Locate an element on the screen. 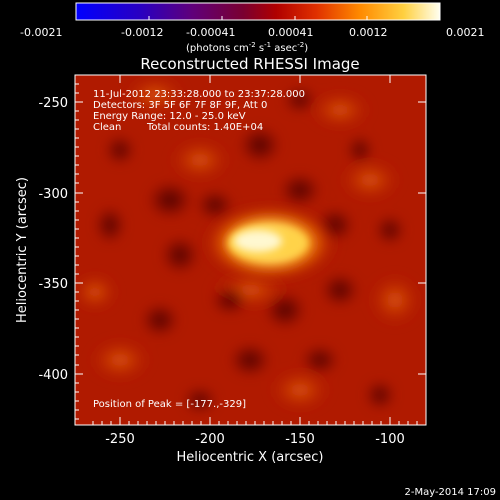  colorbar-tick-label: 0.00041 is located at coordinates (291, 32).